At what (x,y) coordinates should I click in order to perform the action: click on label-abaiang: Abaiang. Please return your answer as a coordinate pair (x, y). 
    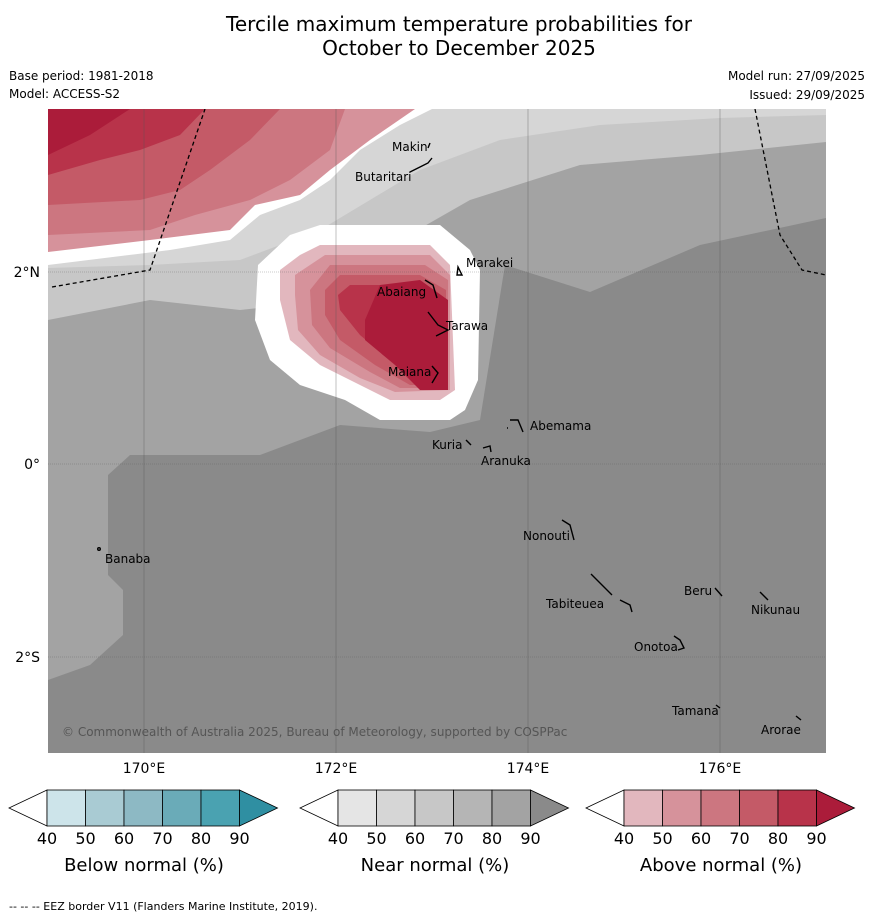
    Looking at the image, I should click on (401, 292).